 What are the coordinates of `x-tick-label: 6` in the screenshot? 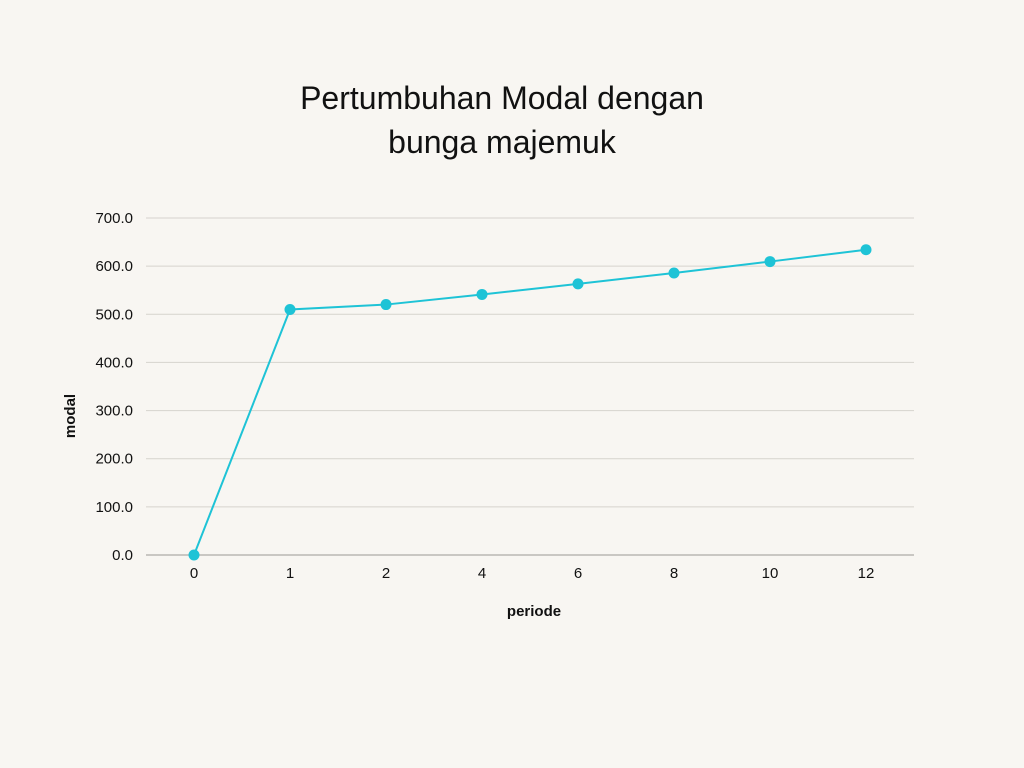 It's located at (578, 573).